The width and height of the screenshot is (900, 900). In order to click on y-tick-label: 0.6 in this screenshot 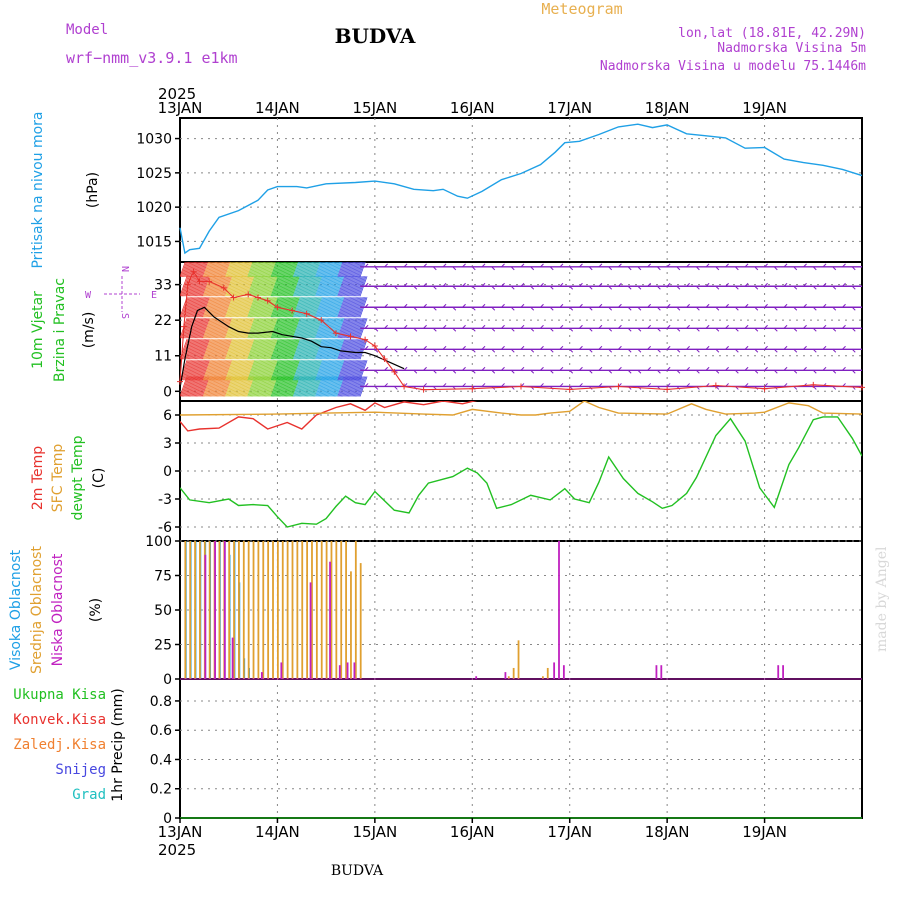, I will do `click(161, 731)`.